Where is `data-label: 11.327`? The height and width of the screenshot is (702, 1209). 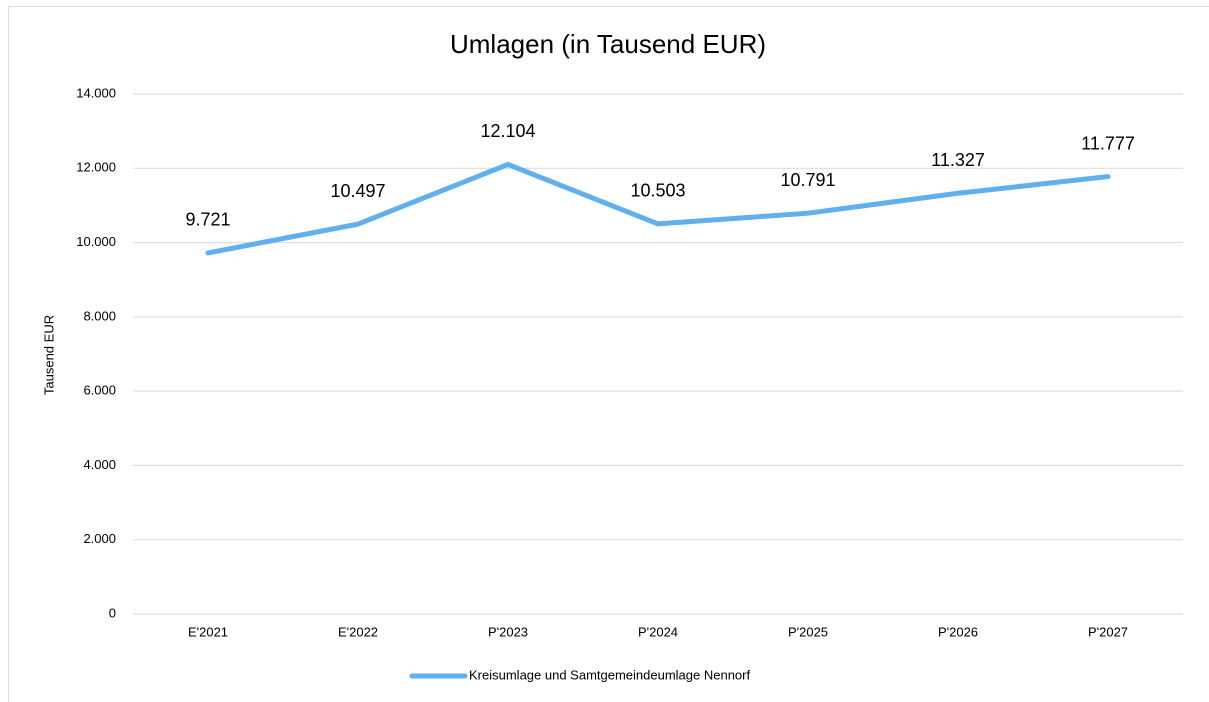 data-label: 11.327 is located at coordinates (958, 160).